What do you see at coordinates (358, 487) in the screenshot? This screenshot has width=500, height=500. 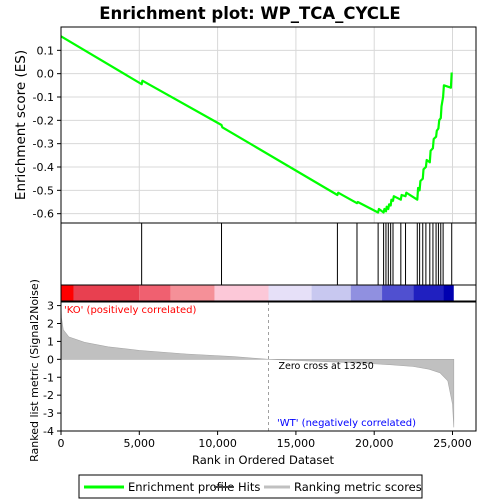 I see `legend-label: Ranking metric scores` at bounding box center [358, 487].